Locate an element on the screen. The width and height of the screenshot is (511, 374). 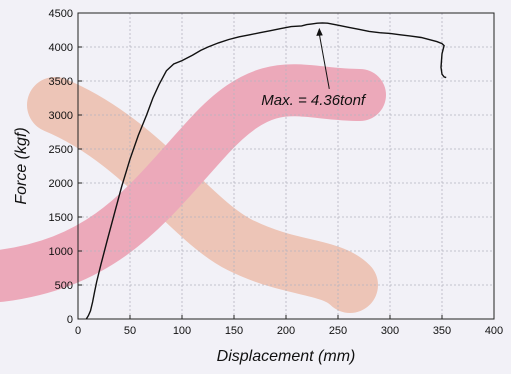
y-tick-label: 1500 is located at coordinates (61, 218).